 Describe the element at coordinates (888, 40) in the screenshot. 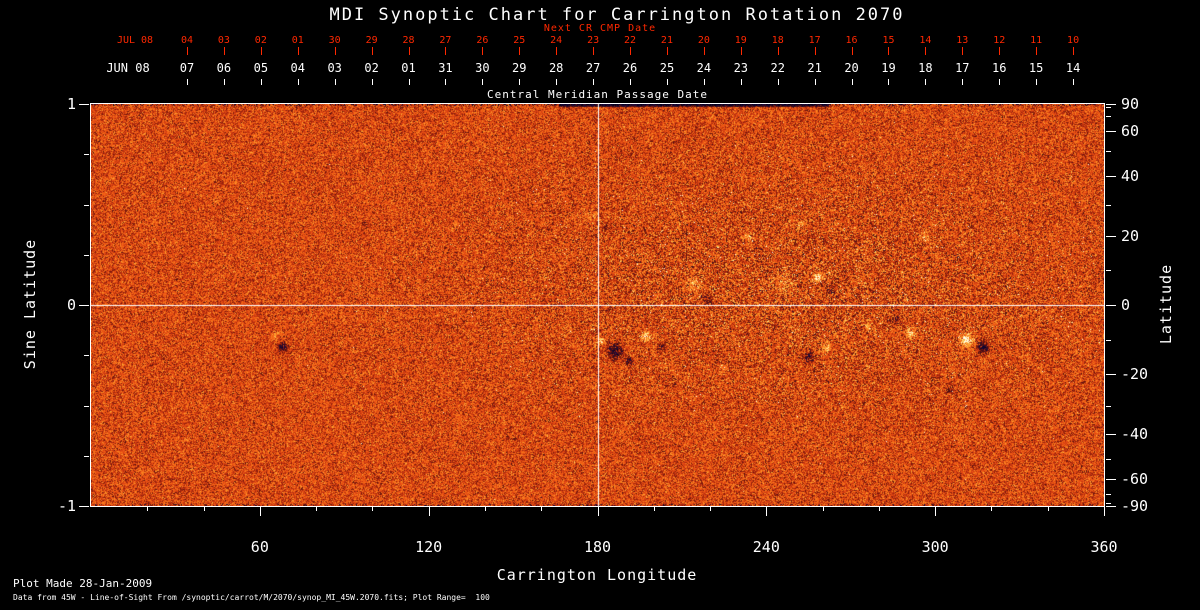

I see `next-cr-date-label: 15` at that location.